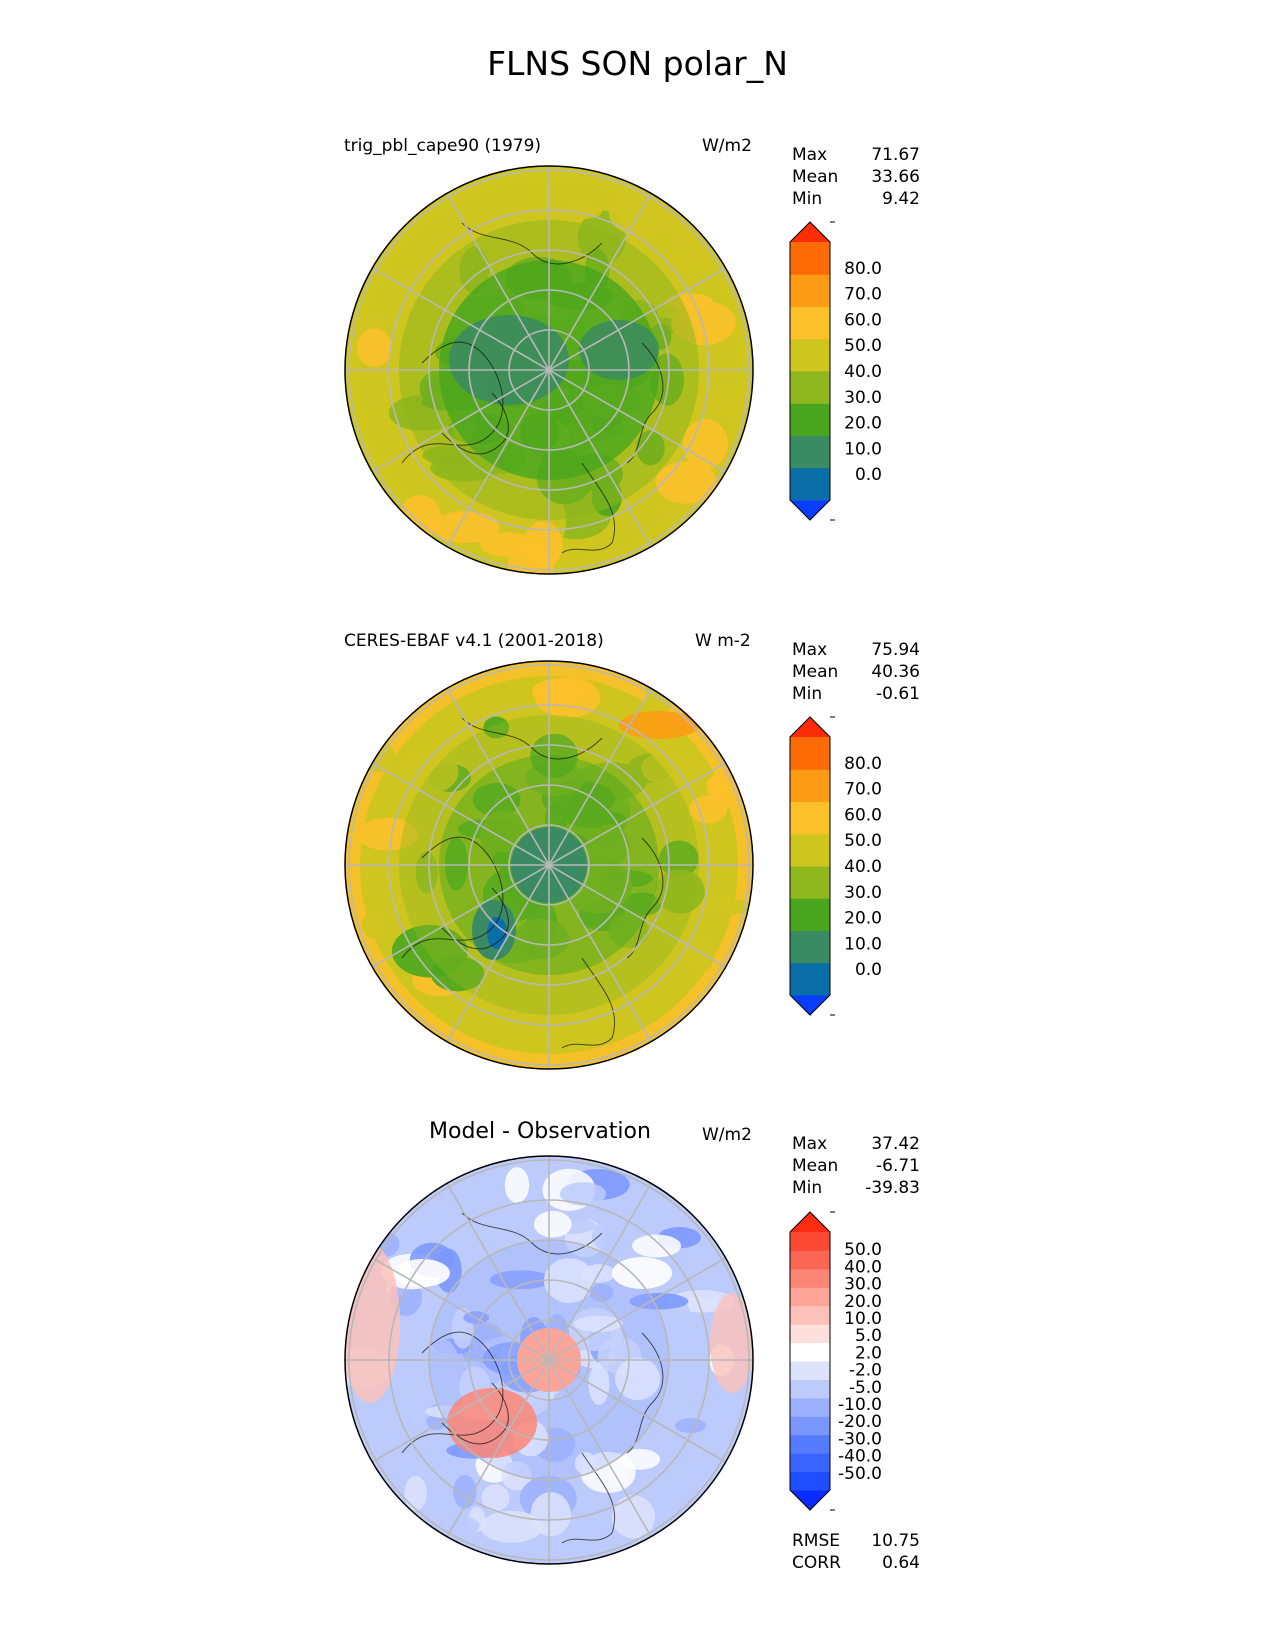 This screenshot has width=1275, height=1650. Describe the element at coordinates (895, 177) in the screenshot. I see `stat-value: 33.66` at that location.